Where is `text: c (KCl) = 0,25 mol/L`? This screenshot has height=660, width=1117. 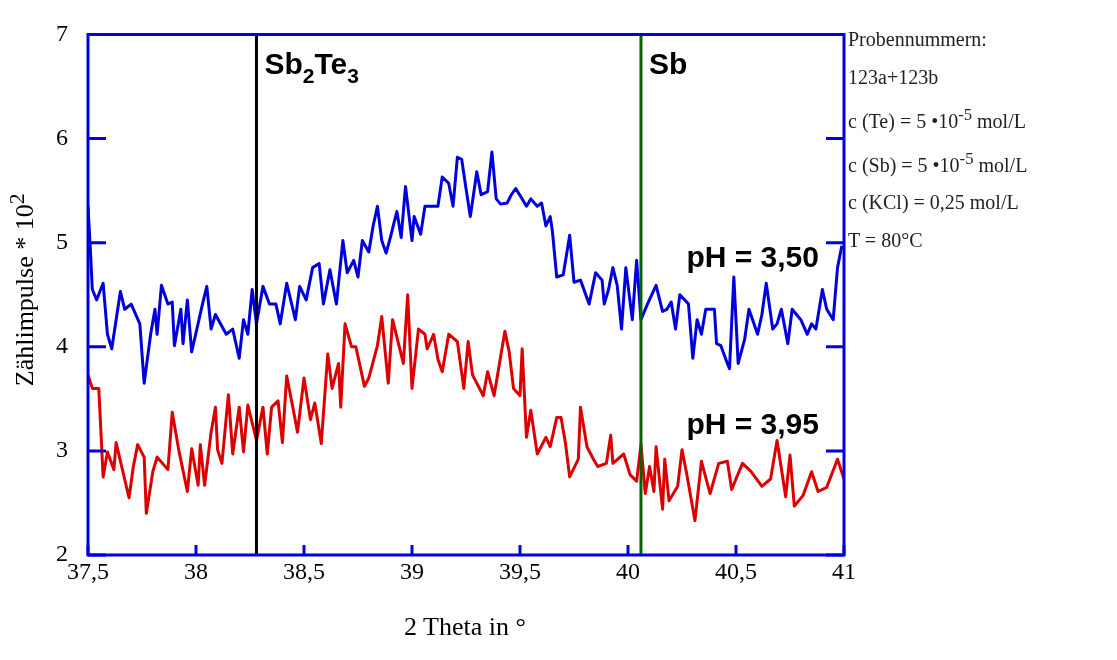 text: c (KCl) = 0,25 mol/L is located at coordinates (934, 203).